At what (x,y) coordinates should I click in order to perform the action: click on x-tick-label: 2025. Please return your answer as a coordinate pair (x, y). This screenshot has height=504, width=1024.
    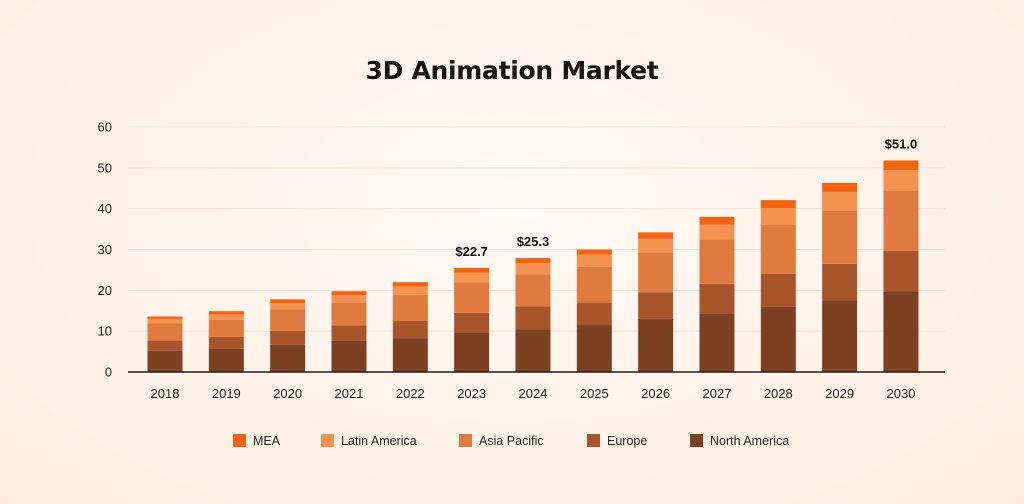
    Looking at the image, I should click on (594, 393).